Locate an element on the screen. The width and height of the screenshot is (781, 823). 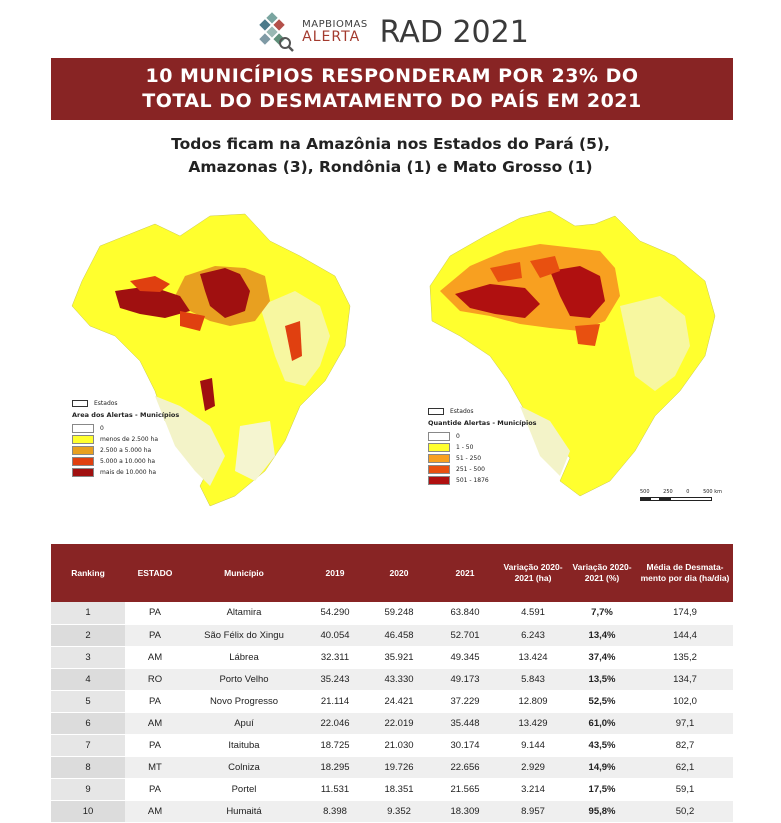
cell-municipio: Novo Progresso is located at coordinates (244, 701).